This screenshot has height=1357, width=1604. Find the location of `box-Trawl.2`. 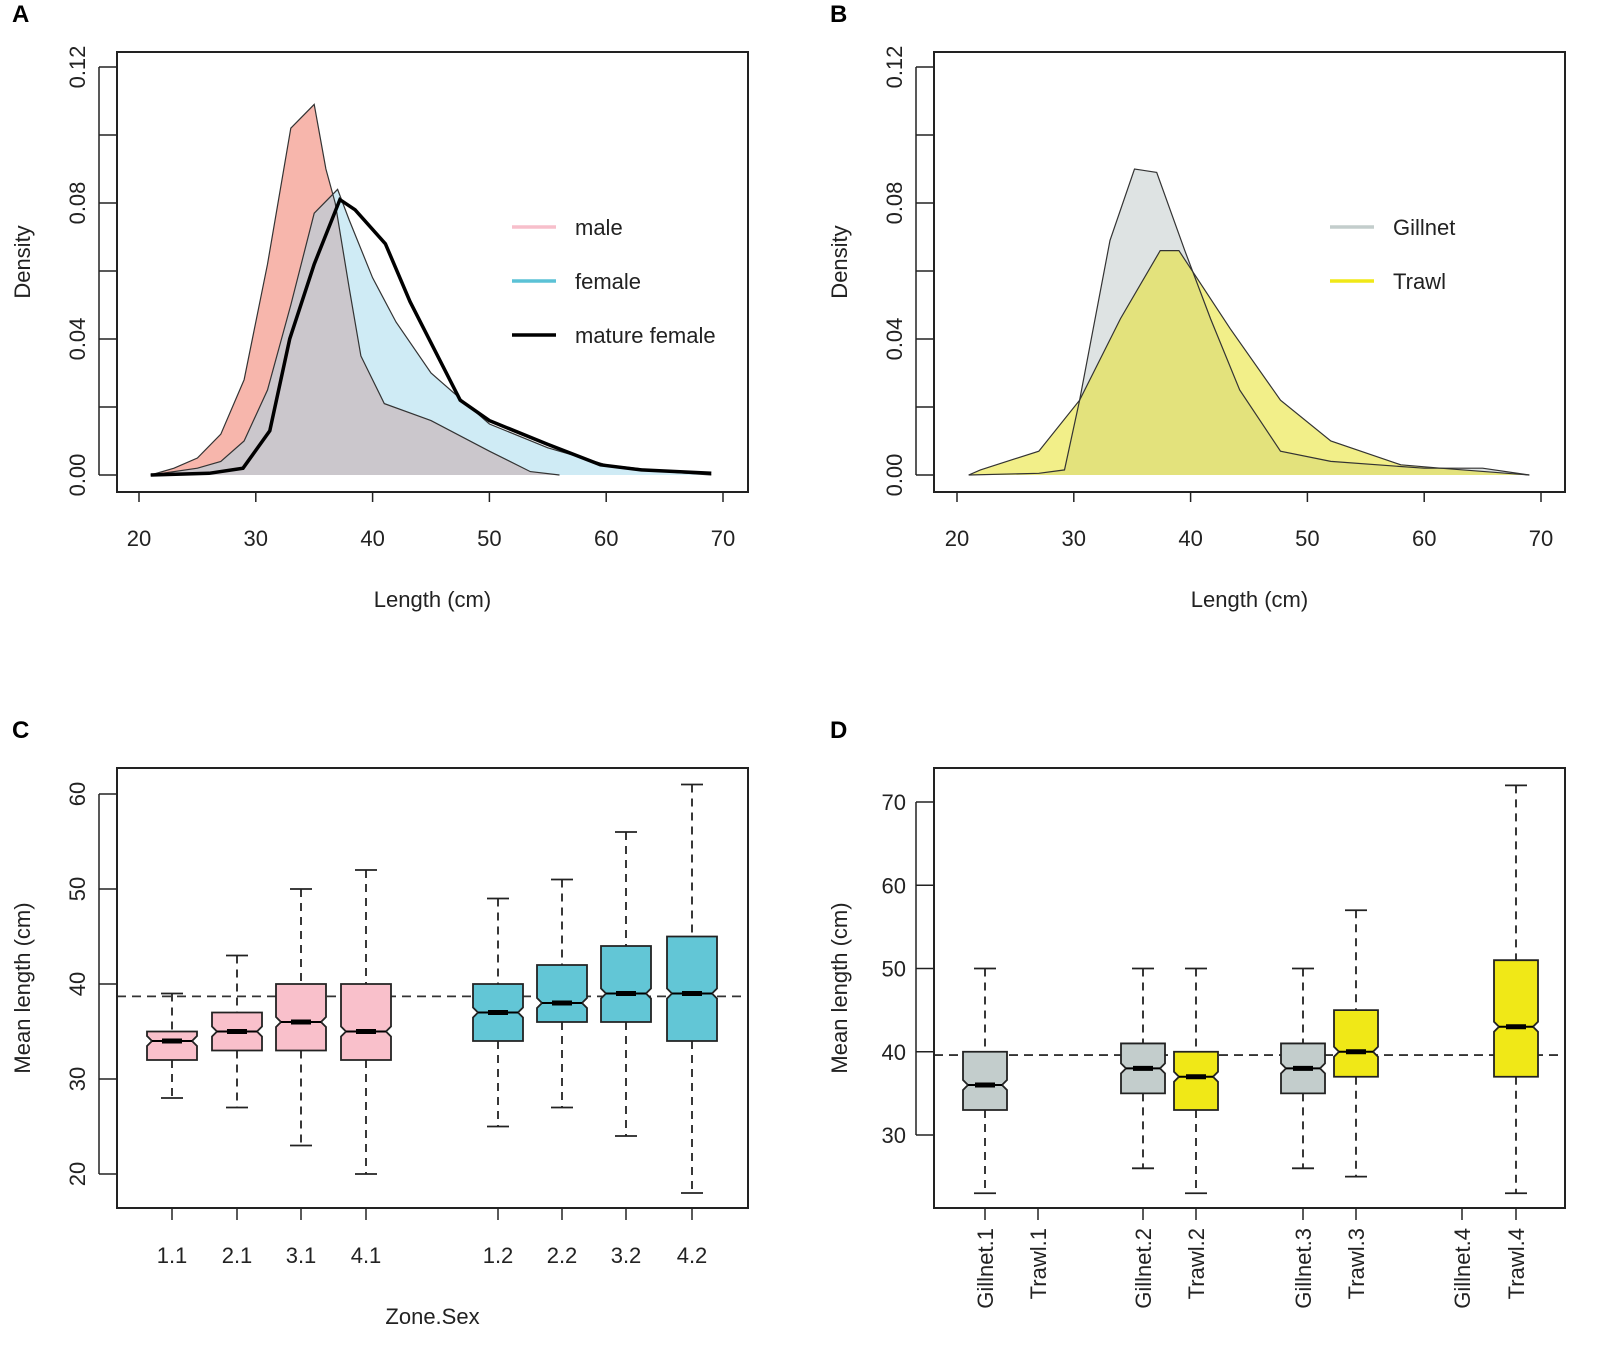

box-Trawl.2 is located at coordinates (1196, 1081).